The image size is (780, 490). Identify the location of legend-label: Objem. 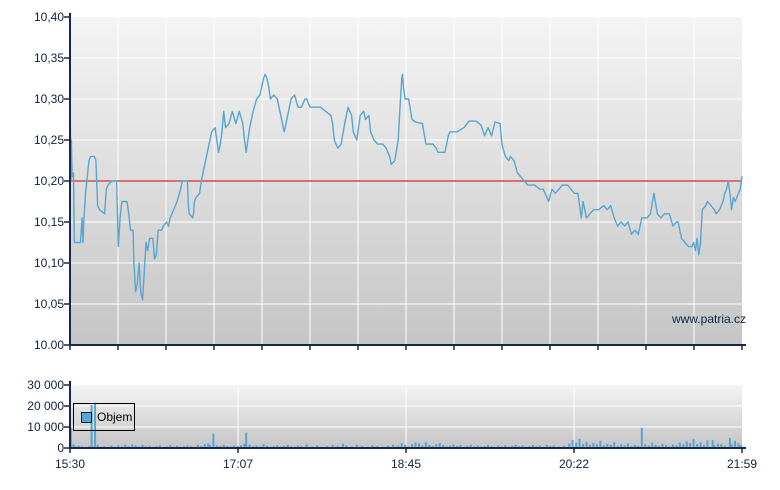
(115, 417).